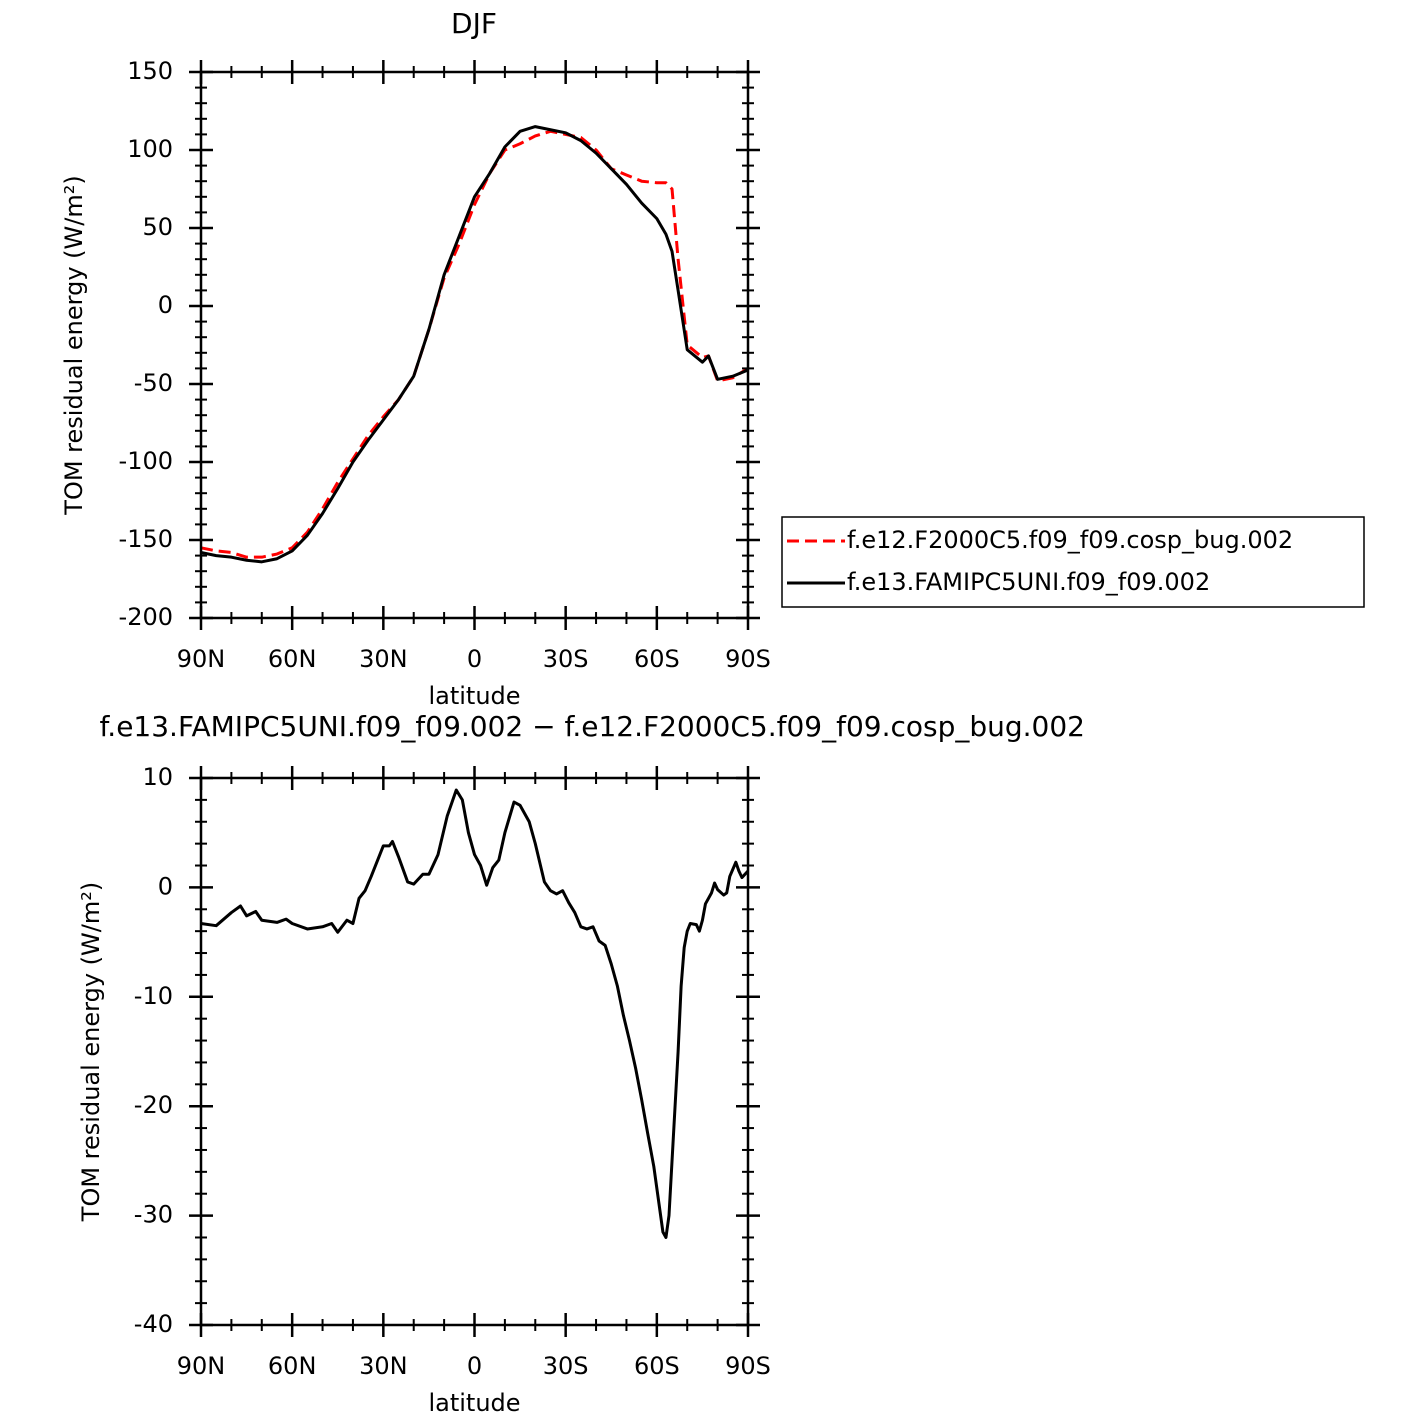  I want to click on y-tick-label: -150, so click(146, 539).